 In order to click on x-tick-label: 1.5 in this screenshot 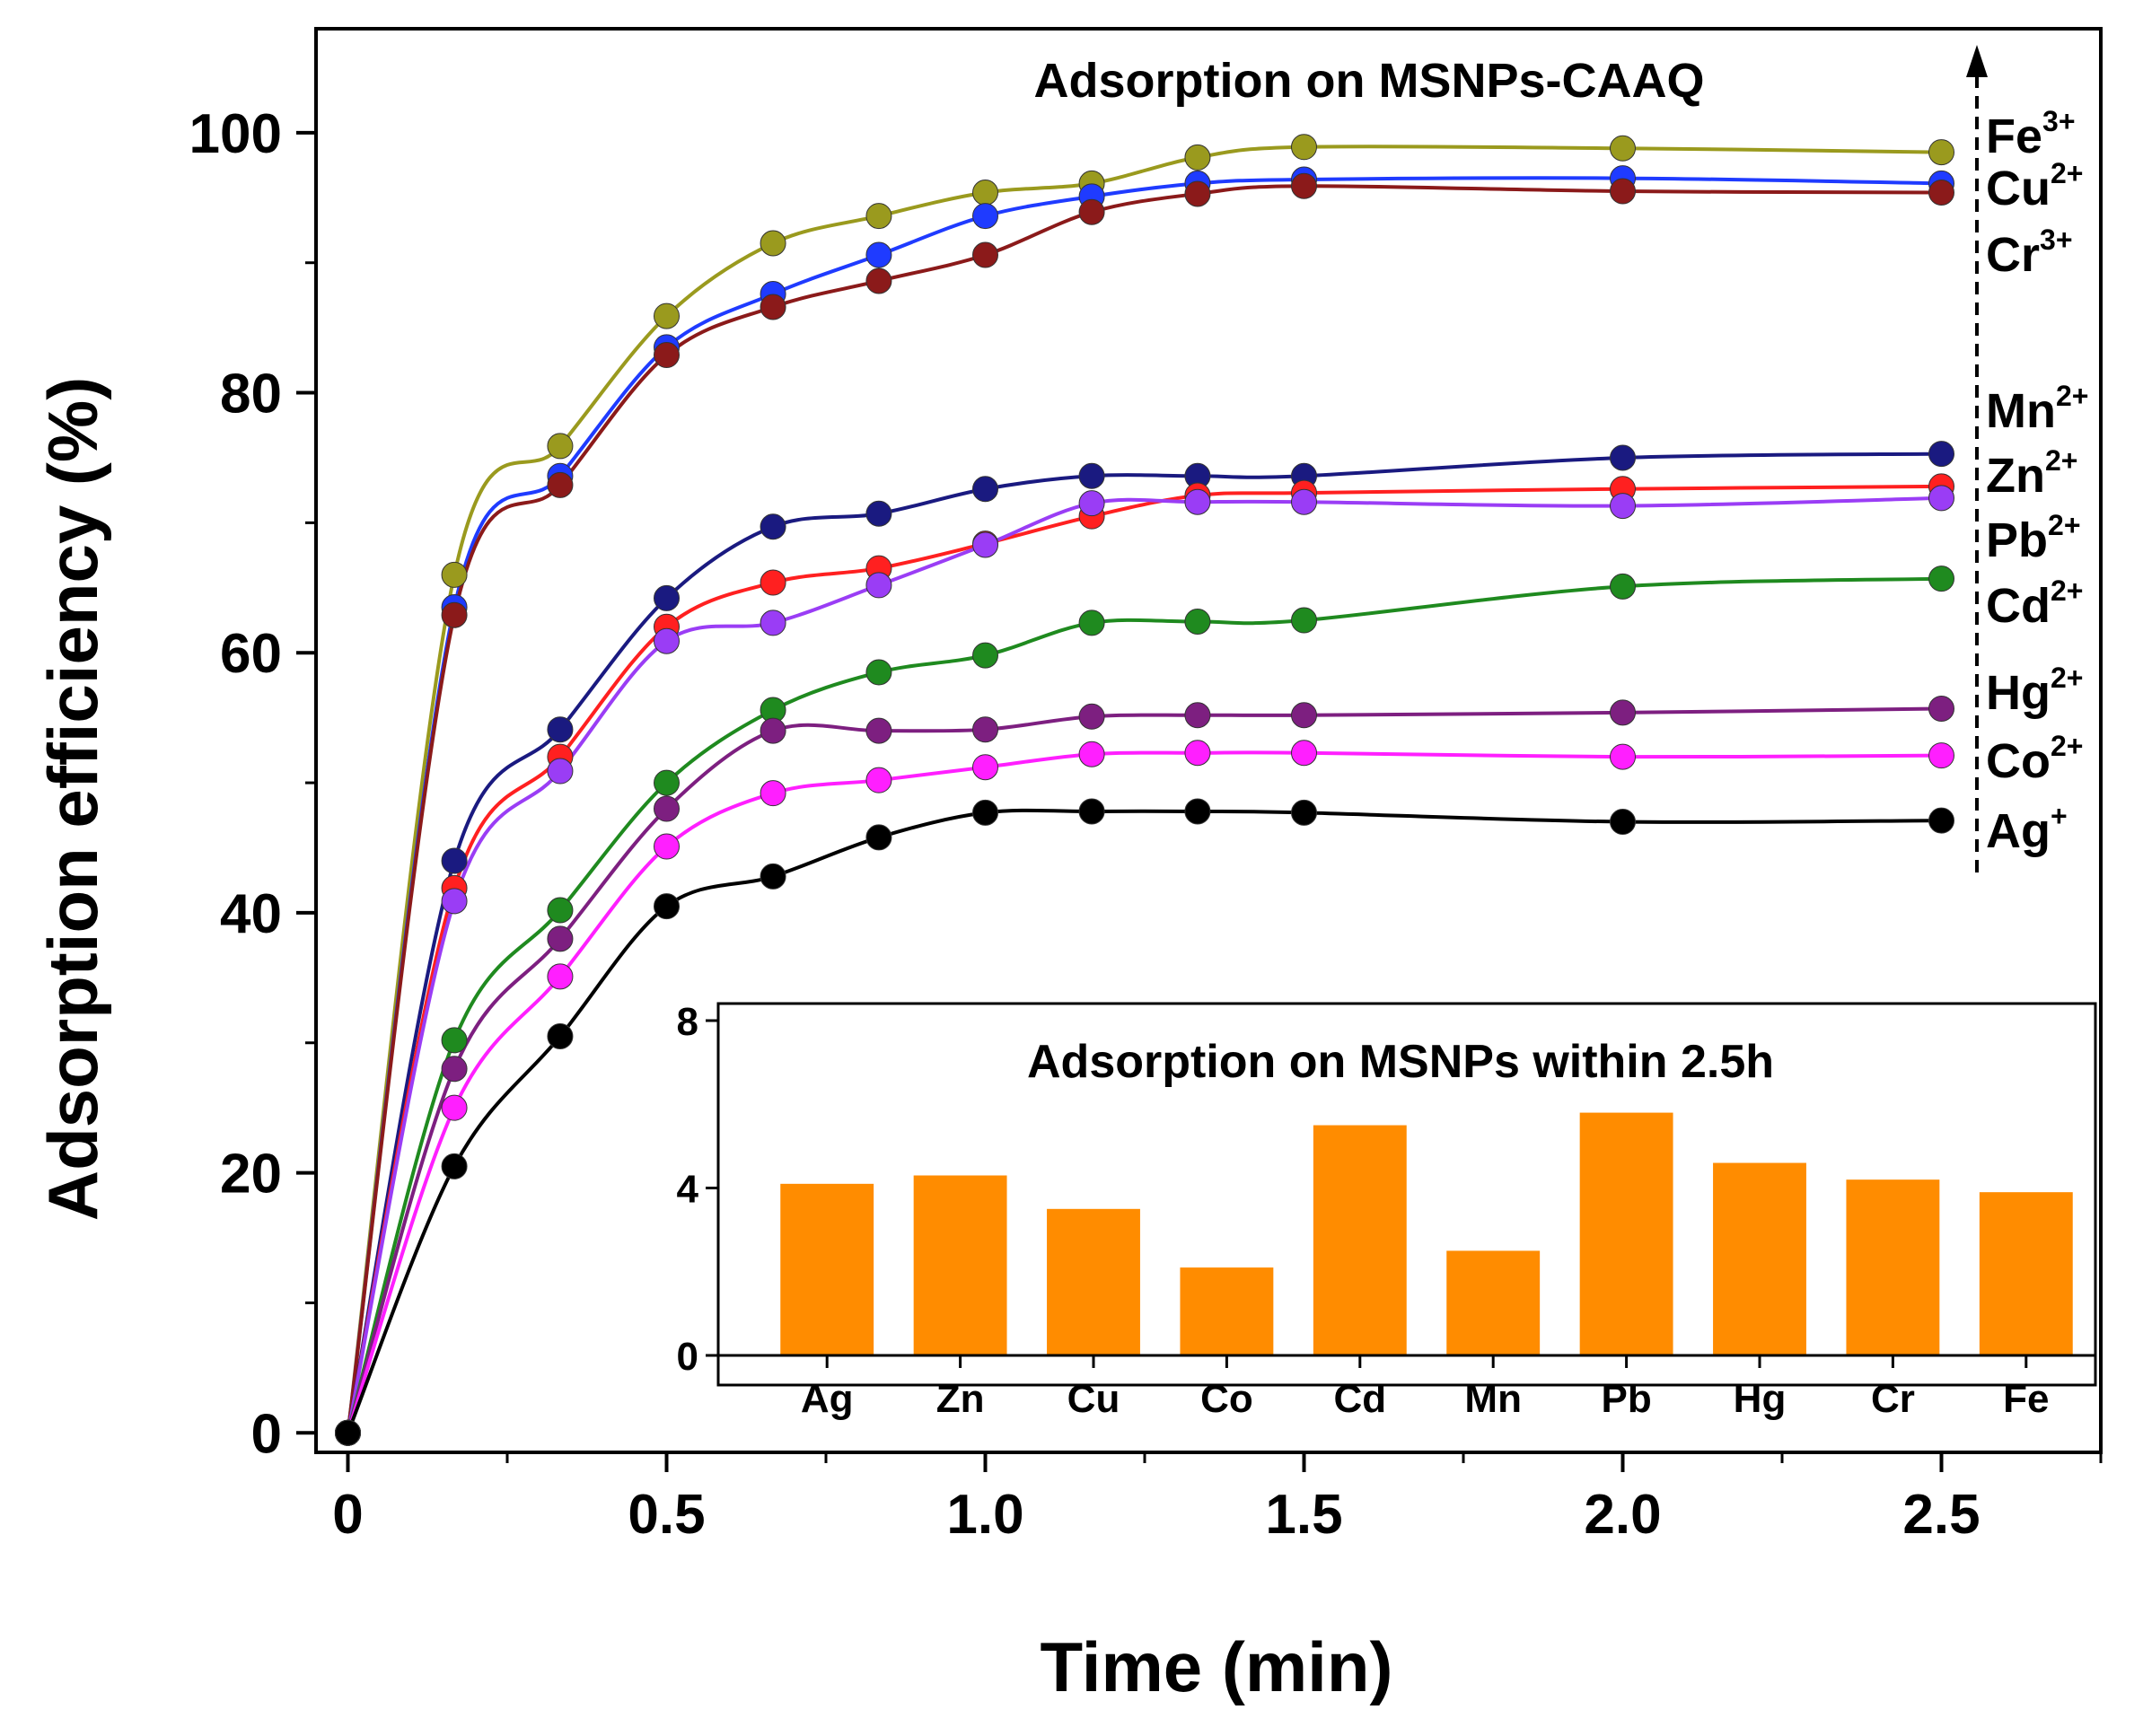, I will do `click(1303, 1515)`.